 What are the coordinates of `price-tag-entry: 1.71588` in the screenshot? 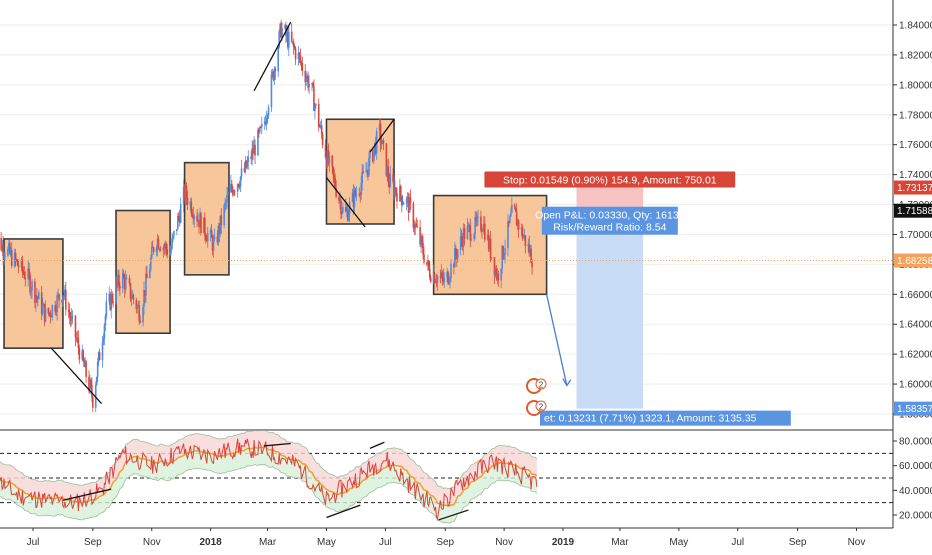 It's located at (913, 210).